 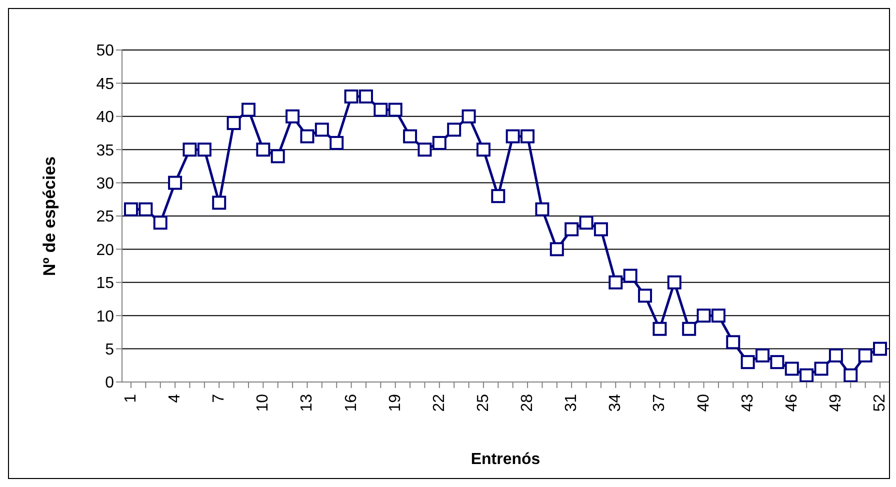 What do you see at coordinates (105, 84) in the screenshot?
I see `y-tick-label: 45` at bounding box center [105, 84].